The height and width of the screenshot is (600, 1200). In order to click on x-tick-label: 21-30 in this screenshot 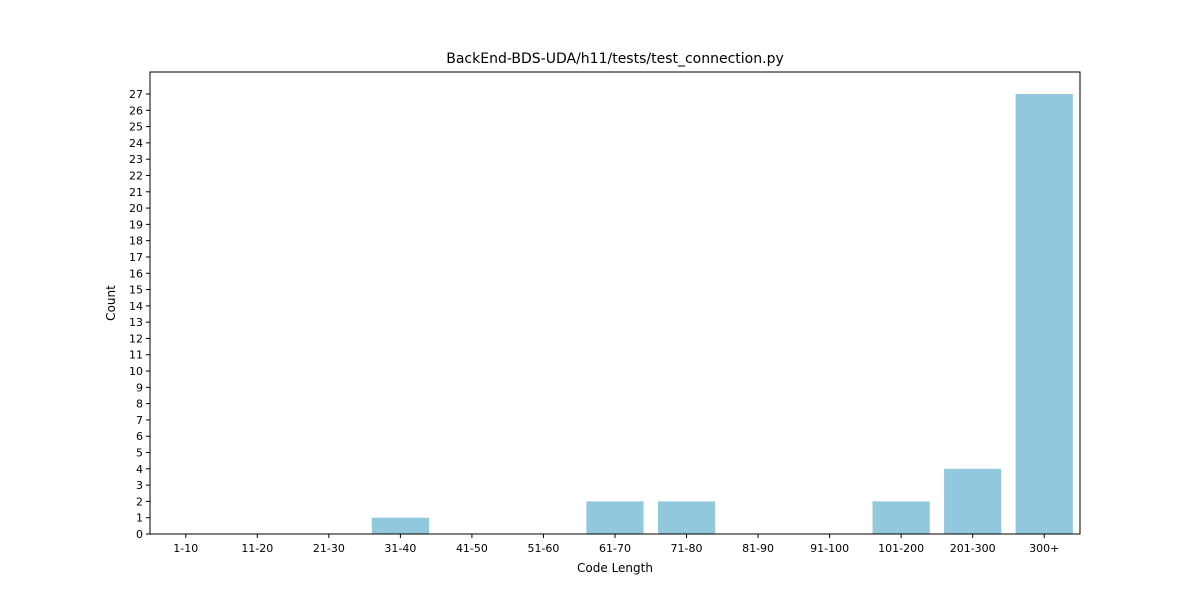, I will do `click(329, 548)`.